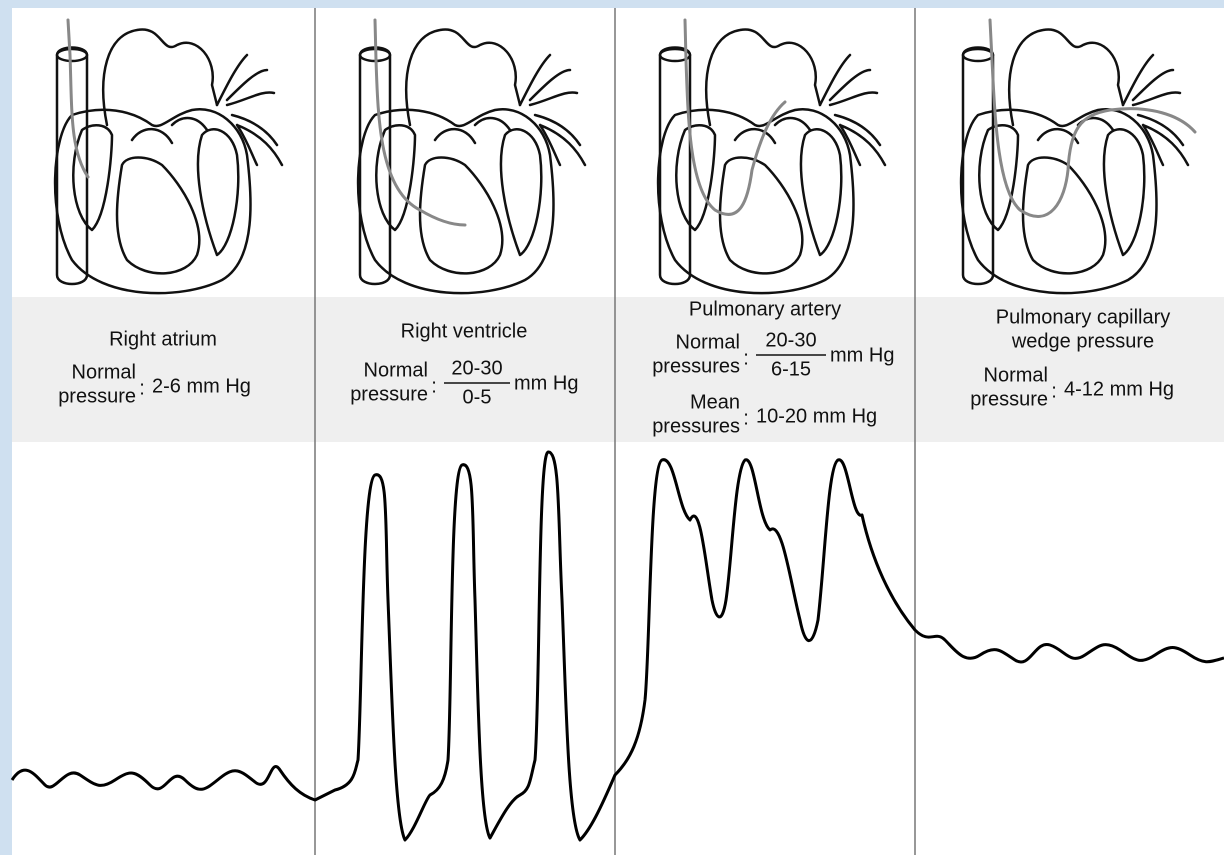  Describe the element at coordinates (1083, 317) in the screenshot. I see `panel-title: Pulmonary capillary` at that location.